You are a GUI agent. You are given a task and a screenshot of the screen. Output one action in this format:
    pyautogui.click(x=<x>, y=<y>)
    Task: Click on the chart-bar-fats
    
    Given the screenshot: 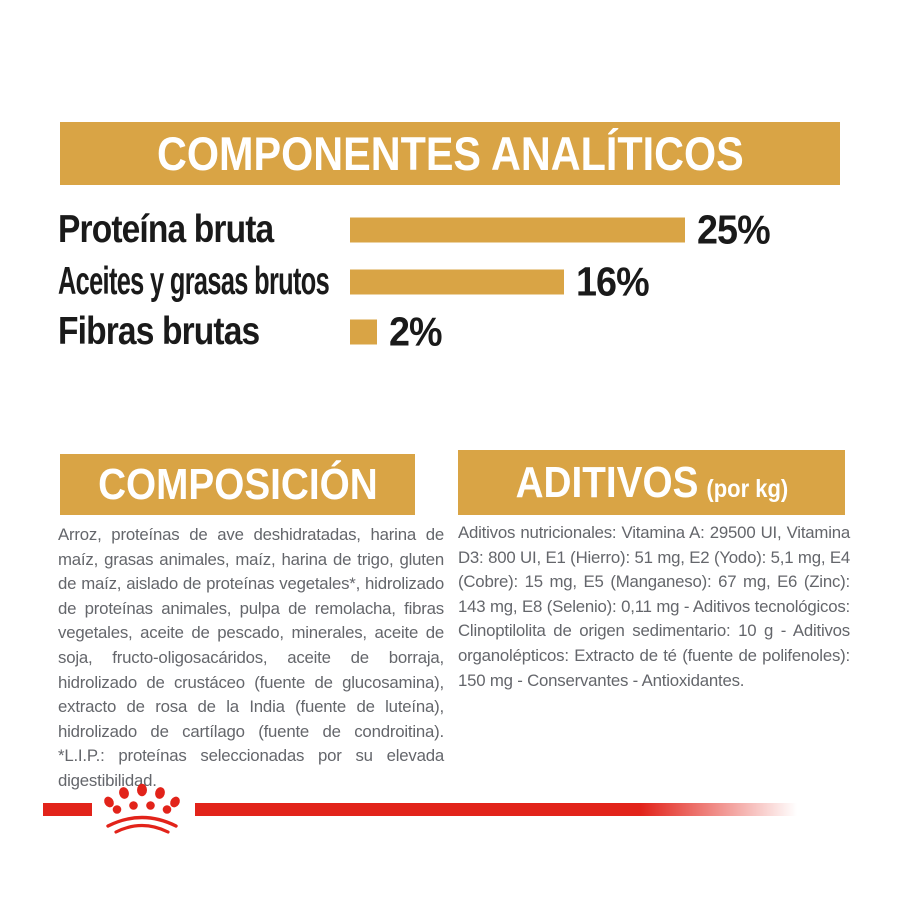 What is the action you would take?
    pyautogui.click(x=457, y=282)
    